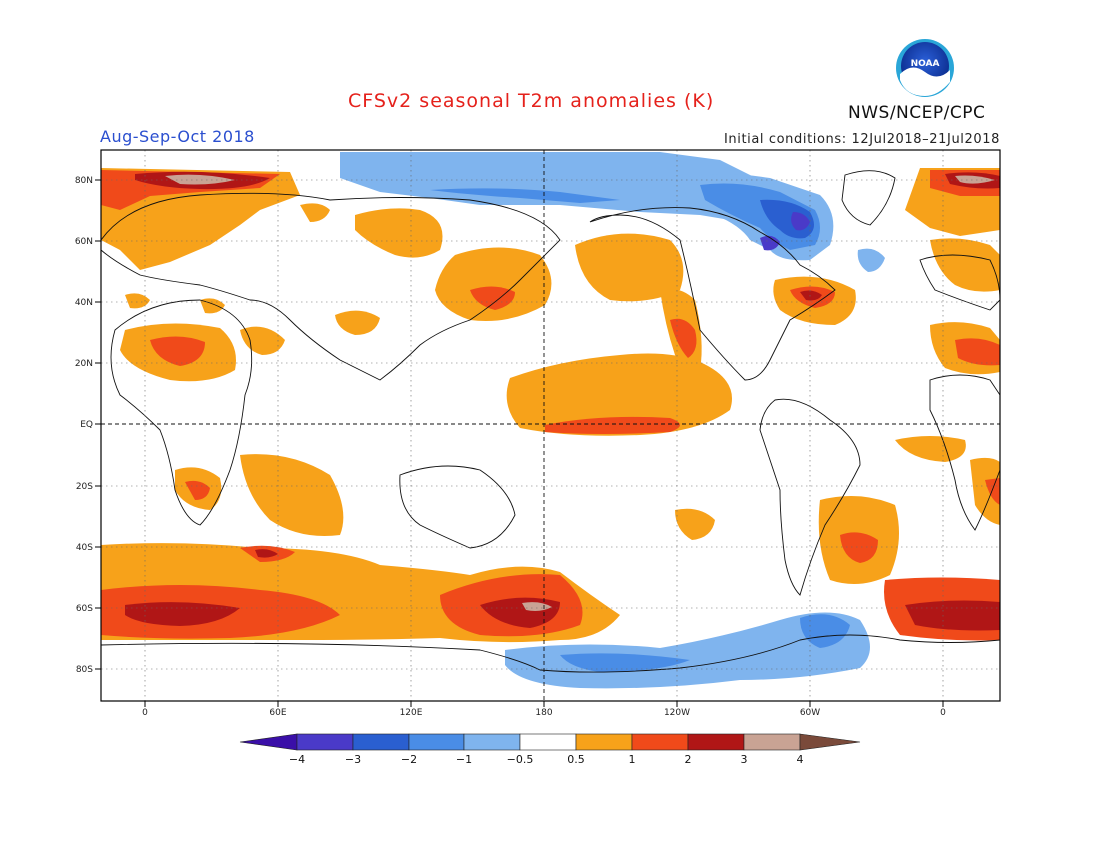  I want to click on colorbar-label: 1, so click(632, 759).